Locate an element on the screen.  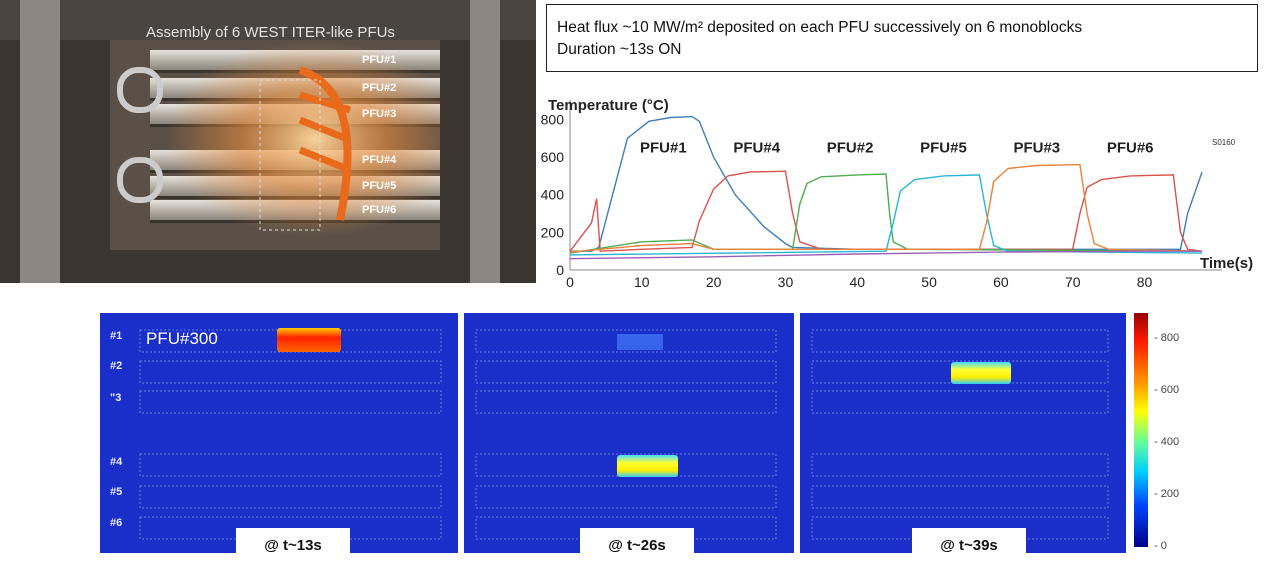
colorbar-tick-label: - 400 is located at coordinates (1167, 442).